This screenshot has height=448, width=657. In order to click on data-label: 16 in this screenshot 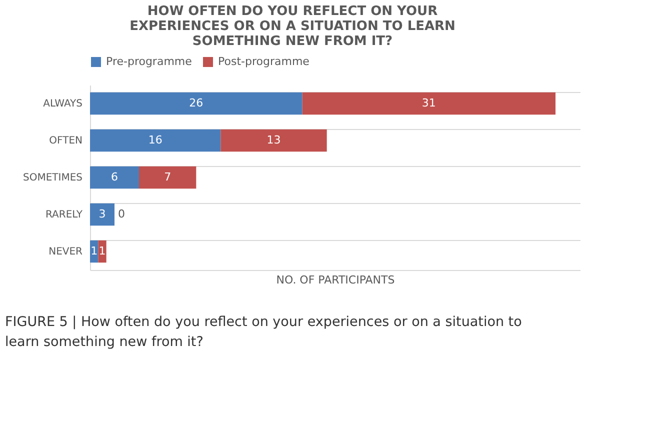, I will do `click(155, 140)`.